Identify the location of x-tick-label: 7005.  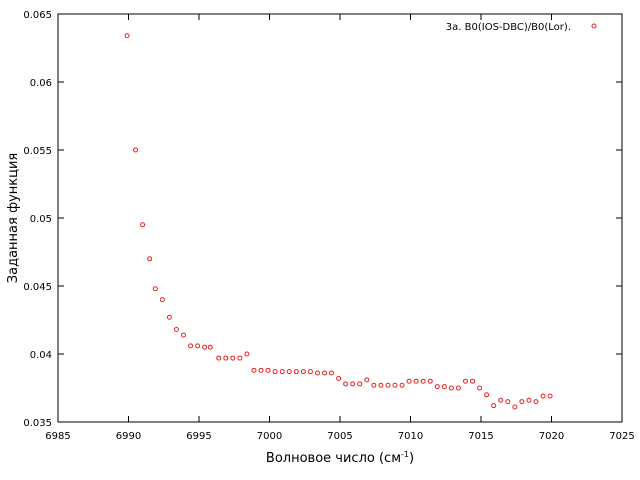
(339, 436).